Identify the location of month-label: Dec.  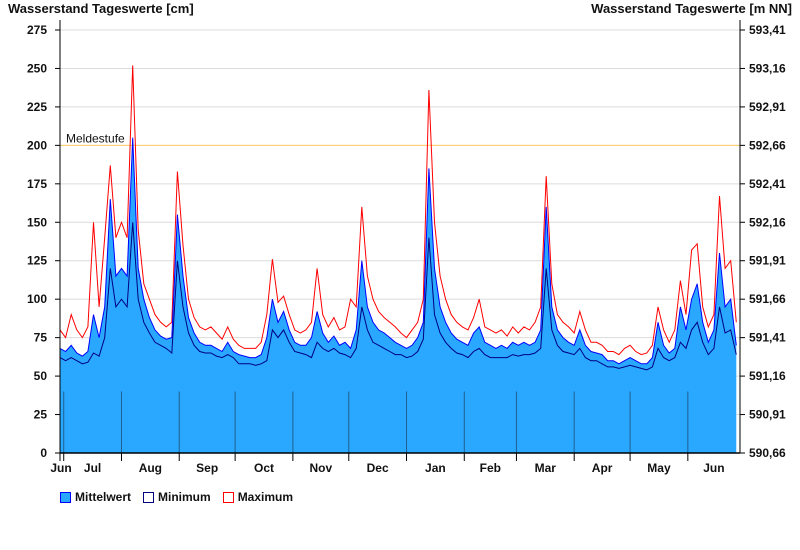
(378, 468).